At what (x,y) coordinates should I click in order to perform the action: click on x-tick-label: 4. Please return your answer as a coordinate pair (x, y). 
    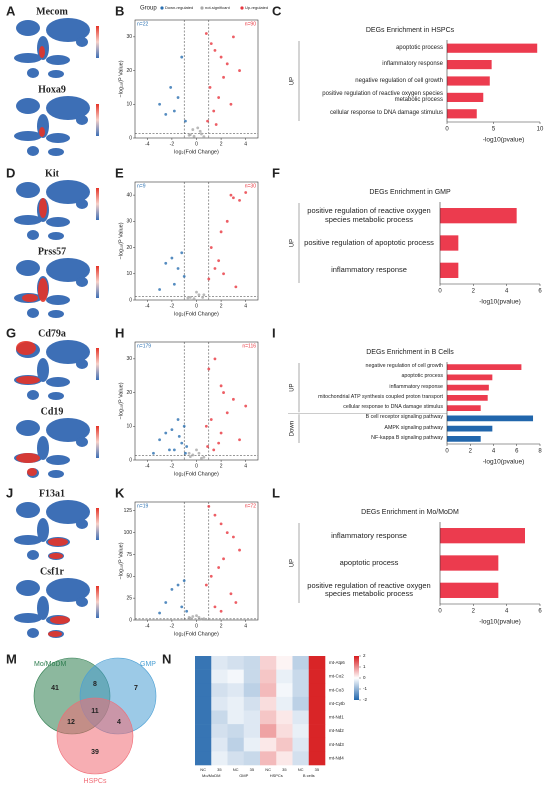
    Looking at the image, I should click on (245, 466).